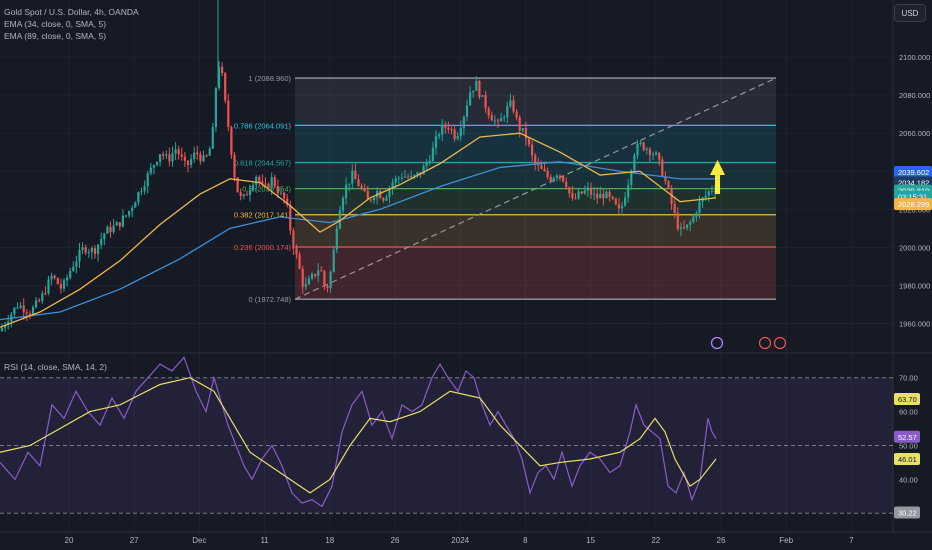  I want to click on y-tick-label: 2060.000, so click(914, 133).